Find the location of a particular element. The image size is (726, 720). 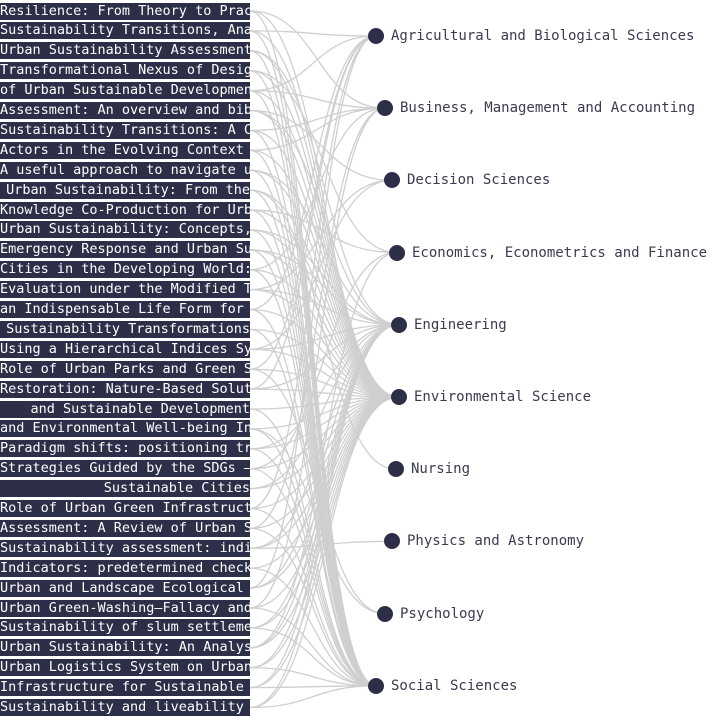

paper-label: Strategies Guided by the SDGs —A Tale is located at coordinates (125, 469).